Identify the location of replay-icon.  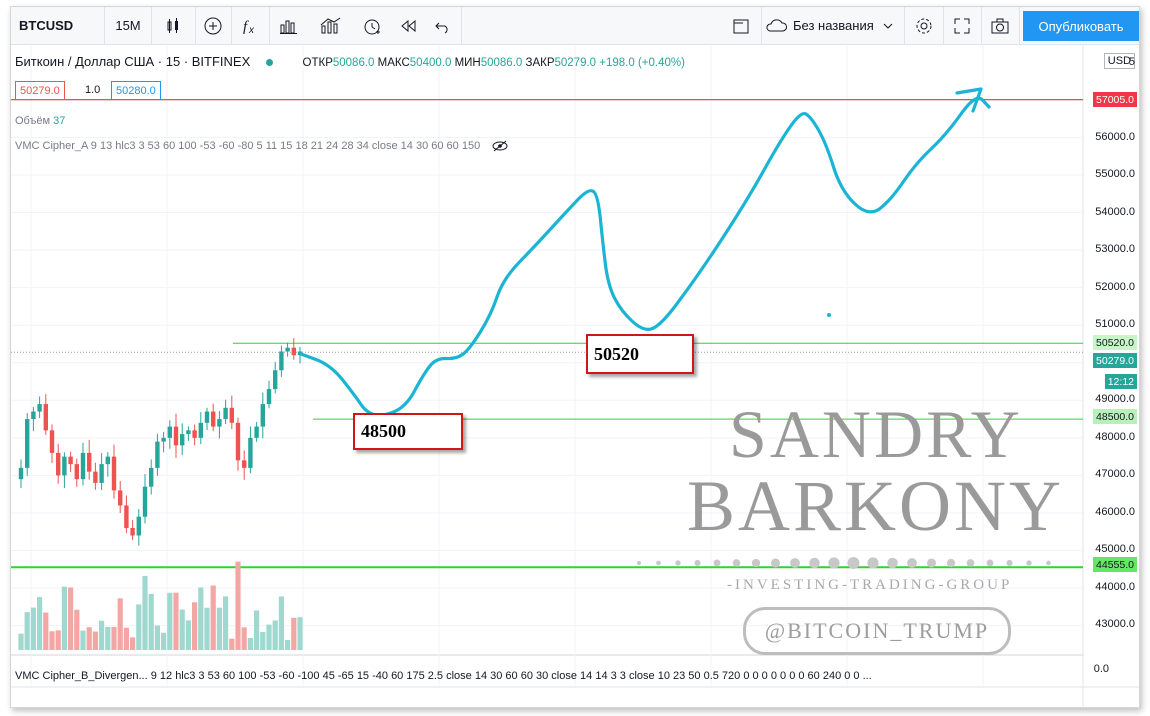
(408, 25).